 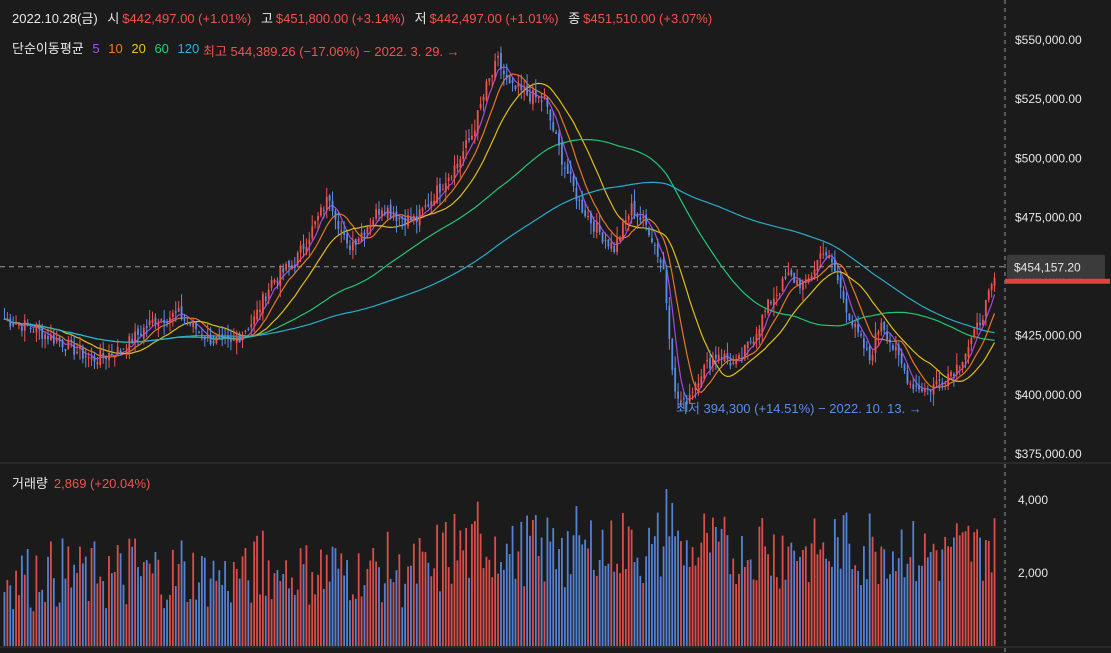 What do you see at coordinates (161, 48) in the screenshot?
I see `ma-60-label: 60` at bounding box center [161, 48].